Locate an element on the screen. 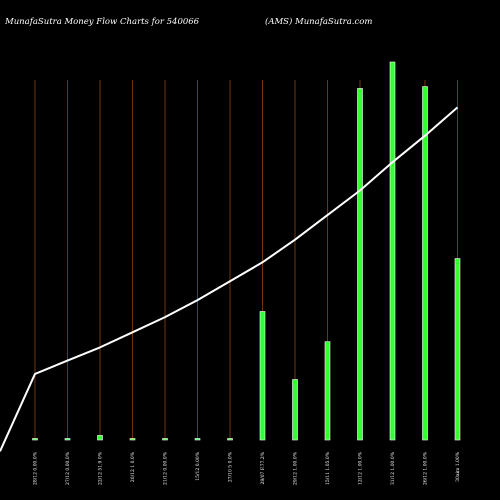 Image resolution: width=500 pixels, height=500 pixels. x-tick-label: 26/12 1.00.0% is located at coordinates (426, 468).